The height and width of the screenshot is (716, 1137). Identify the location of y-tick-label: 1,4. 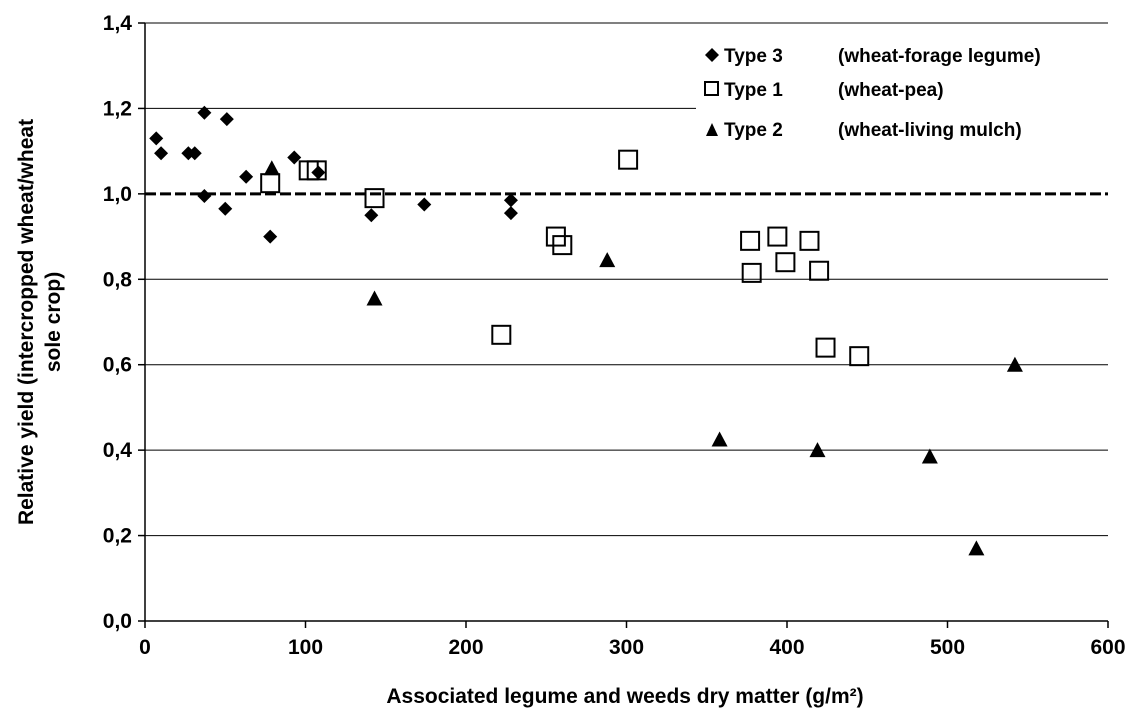
(118, 23).